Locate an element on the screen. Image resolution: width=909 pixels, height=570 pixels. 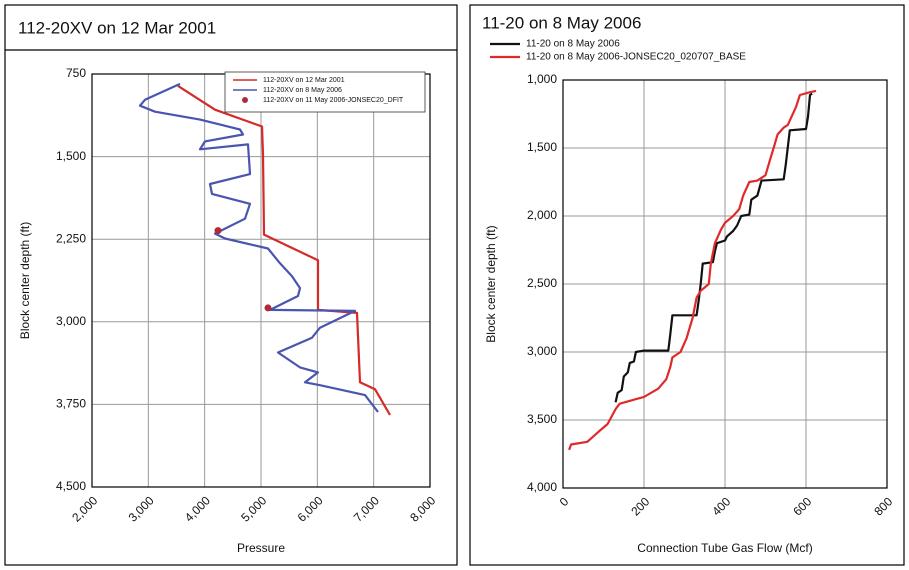
y-tick-label: 3,500 is located at coordinates (542, 419).